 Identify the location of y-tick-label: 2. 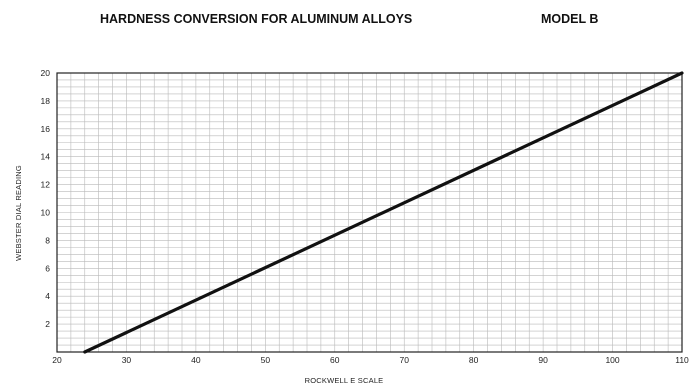
(47, 324).